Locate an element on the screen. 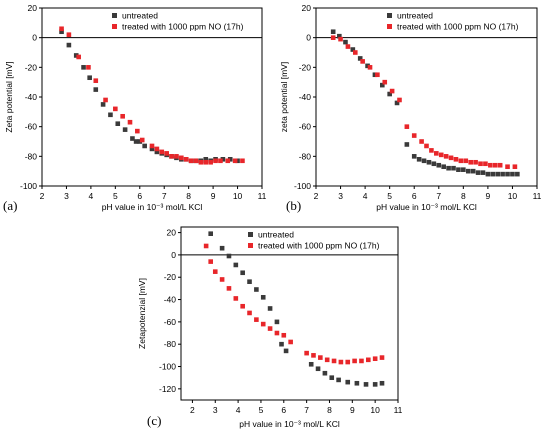 This screenshot has width=550, height=437. y-tick-label: -80 is located at coordinates (31, 156).